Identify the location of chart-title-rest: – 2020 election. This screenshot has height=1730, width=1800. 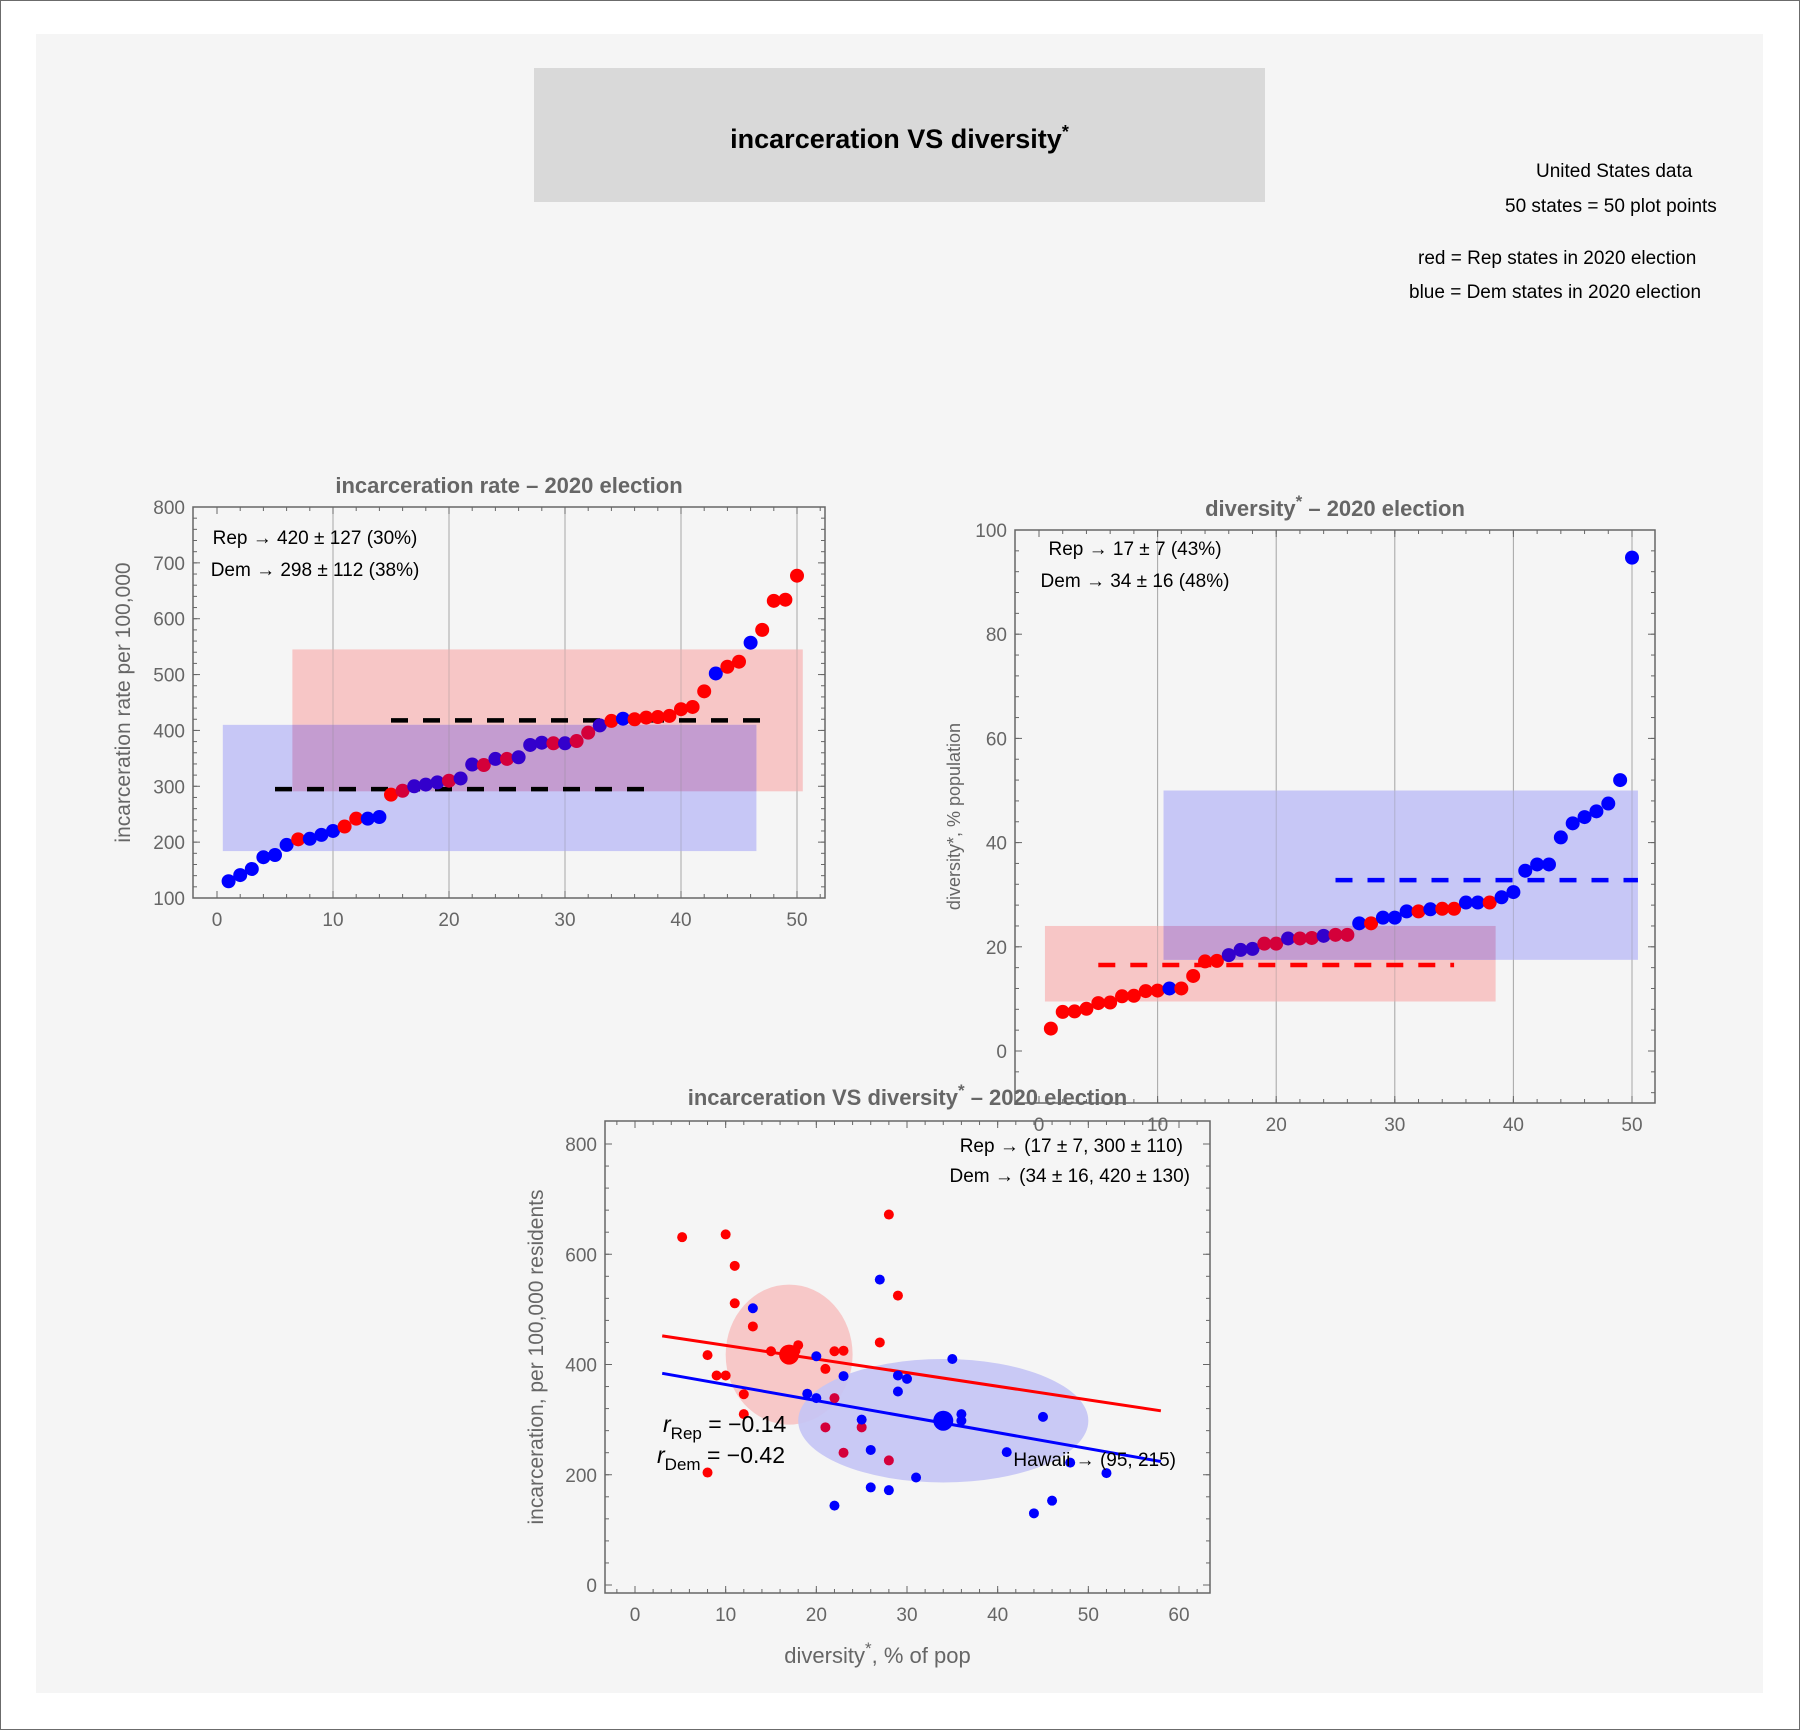
(1046, 1097).